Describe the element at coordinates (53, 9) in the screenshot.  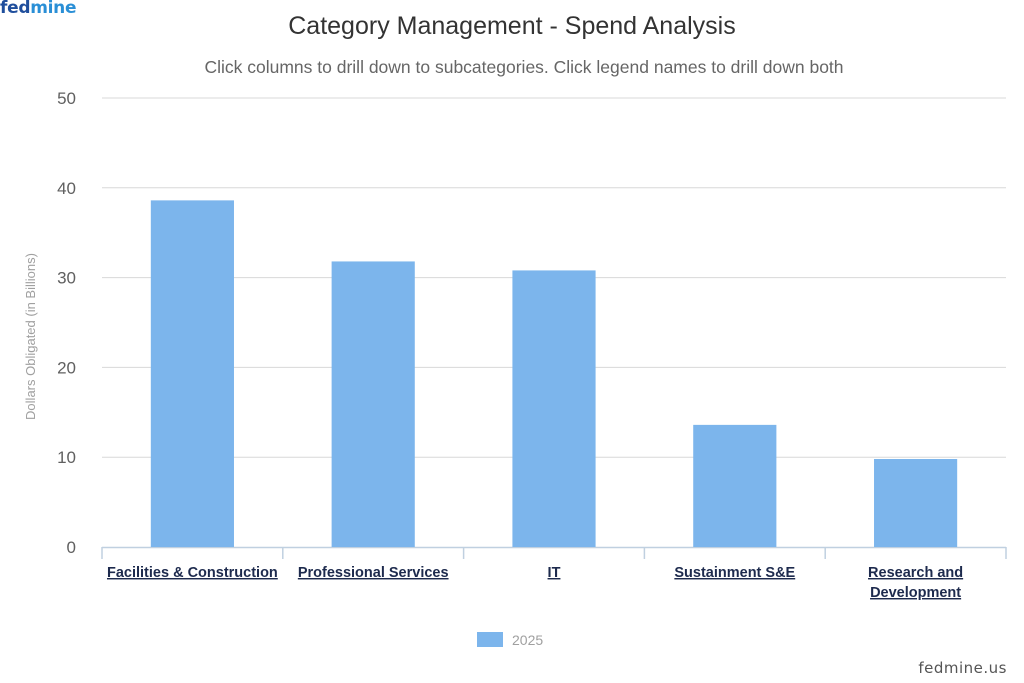
I see `logo-part-mine: mine` at that location.